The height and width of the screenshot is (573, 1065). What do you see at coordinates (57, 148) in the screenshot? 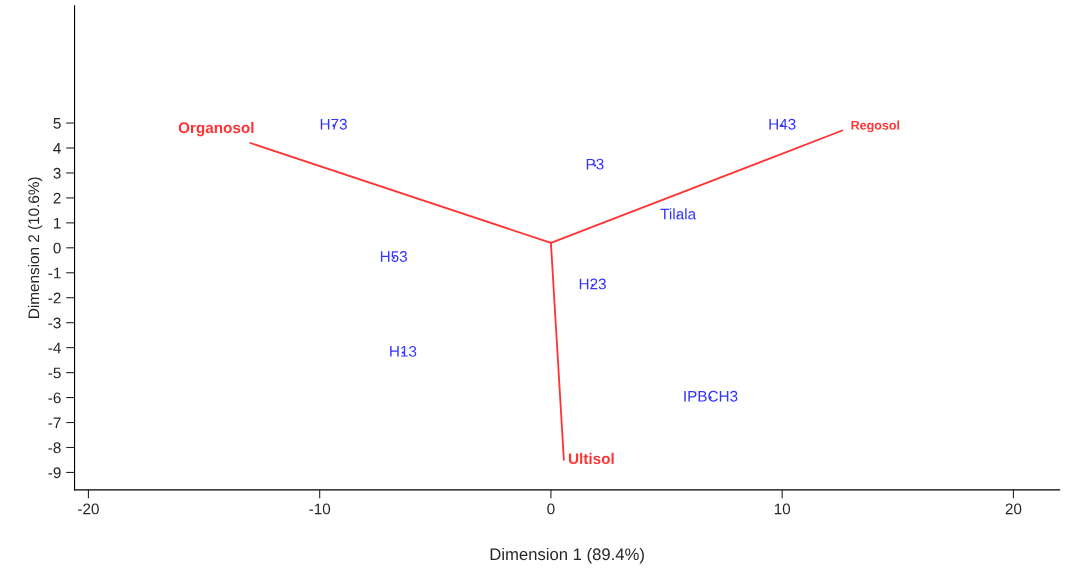
I see `y-tick-label: 4` at bounding box center [57, 148].